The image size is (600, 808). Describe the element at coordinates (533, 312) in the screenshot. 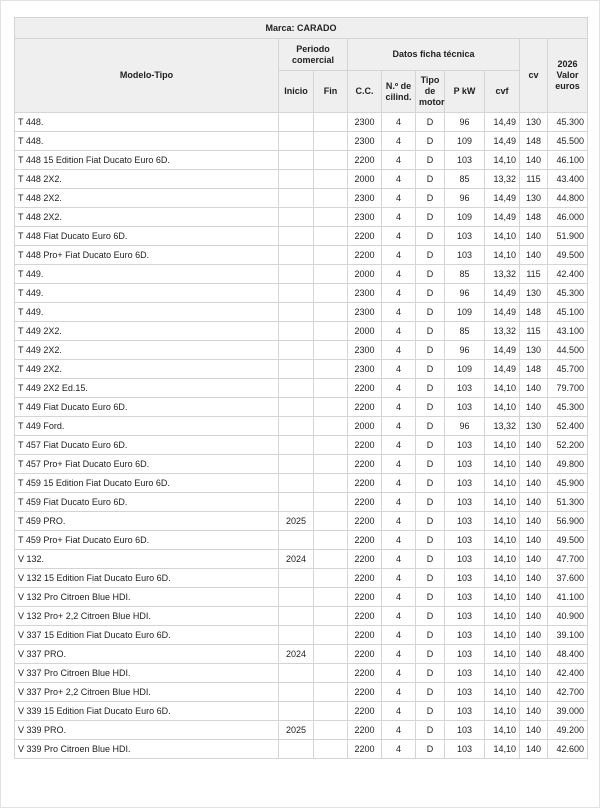

I see `cv-cell: 148` at that location.